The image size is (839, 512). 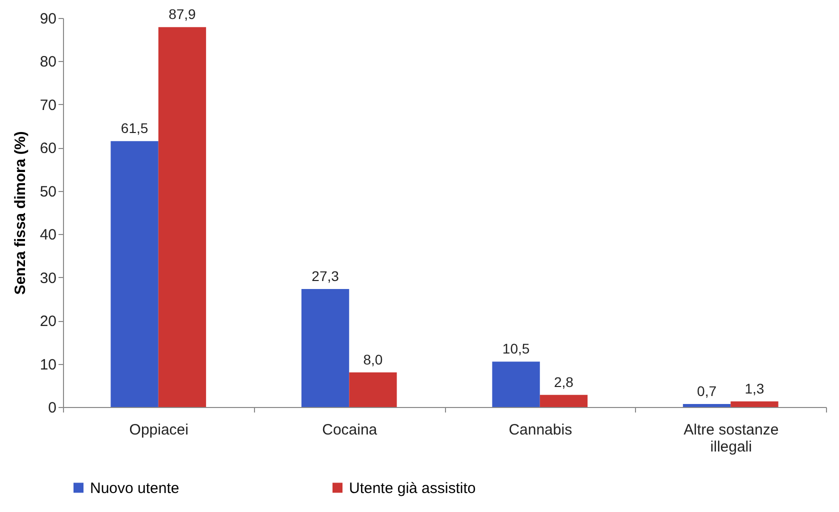 I want to click on y-tick-label: 80, so click(x=48, y=62).